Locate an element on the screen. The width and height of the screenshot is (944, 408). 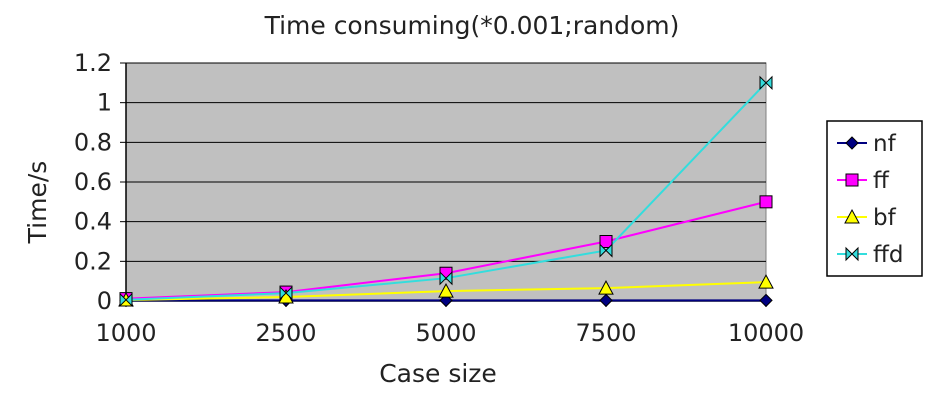
legend-marker-nf is located at coordinates (852, 143).